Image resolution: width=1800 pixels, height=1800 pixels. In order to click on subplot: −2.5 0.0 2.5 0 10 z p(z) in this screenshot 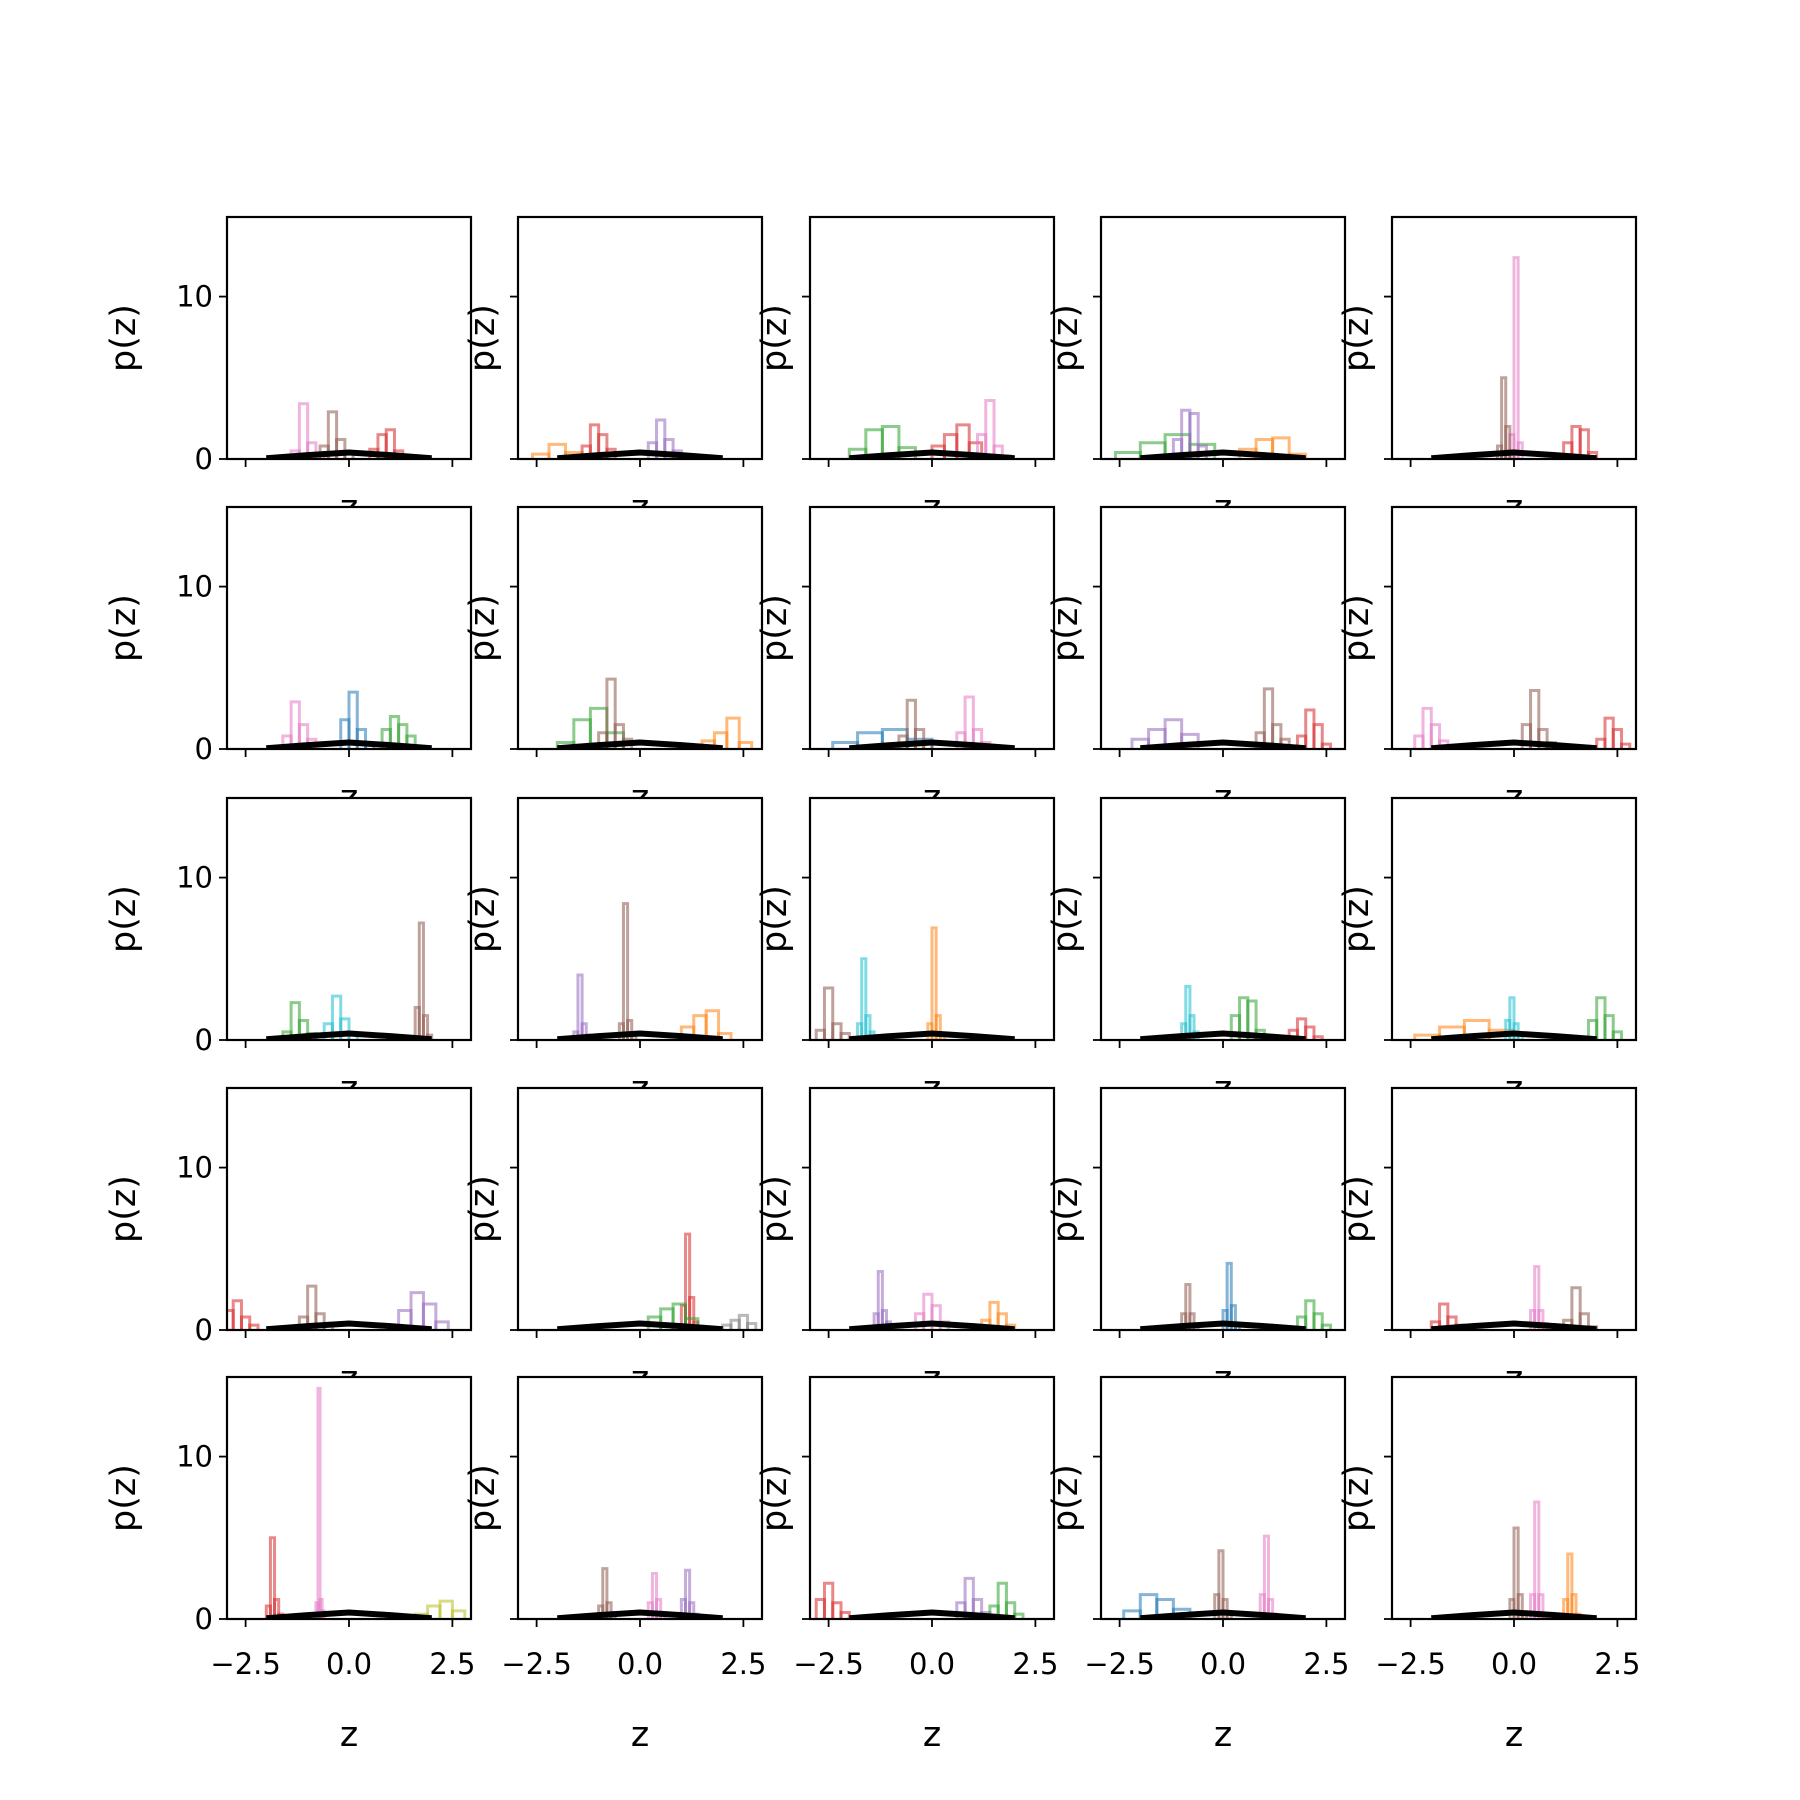, I will do `click(289, 1565)`.